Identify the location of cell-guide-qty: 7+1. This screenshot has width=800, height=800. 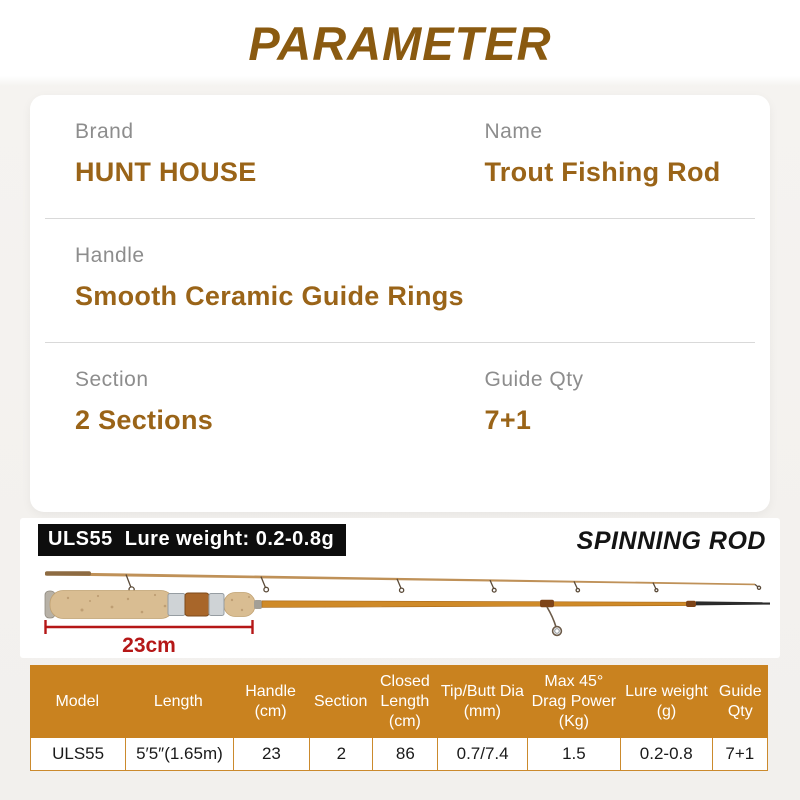
(739, 754).